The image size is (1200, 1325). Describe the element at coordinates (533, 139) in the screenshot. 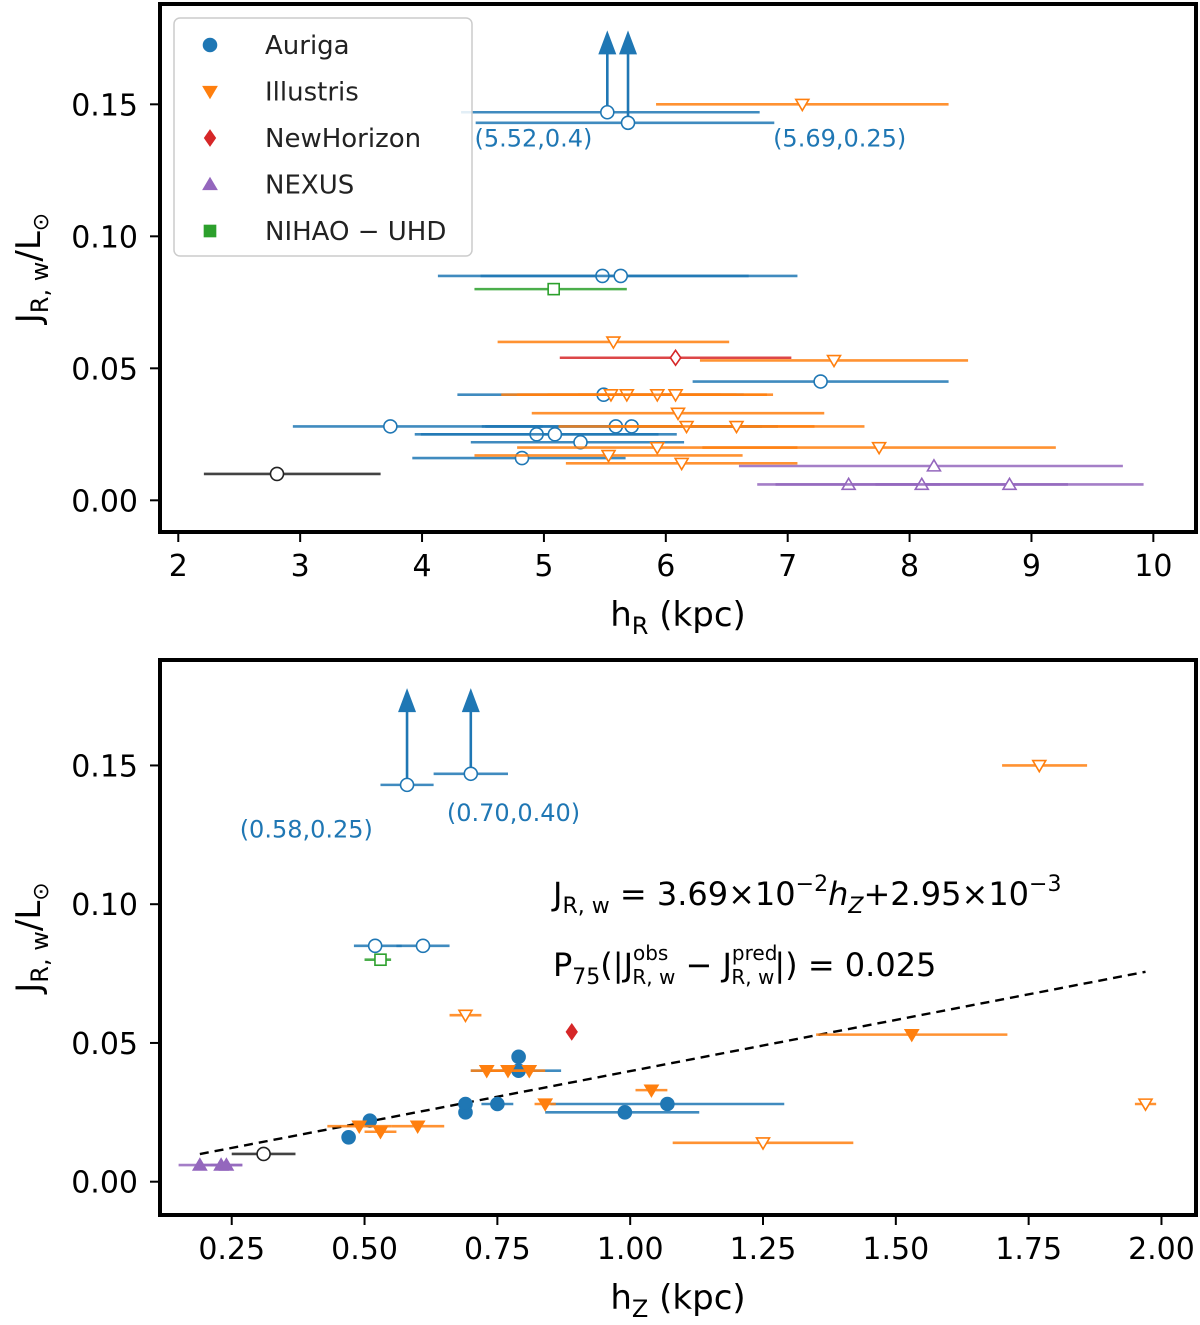

I see `annotation-label: (5.52,0.4)` at that location.